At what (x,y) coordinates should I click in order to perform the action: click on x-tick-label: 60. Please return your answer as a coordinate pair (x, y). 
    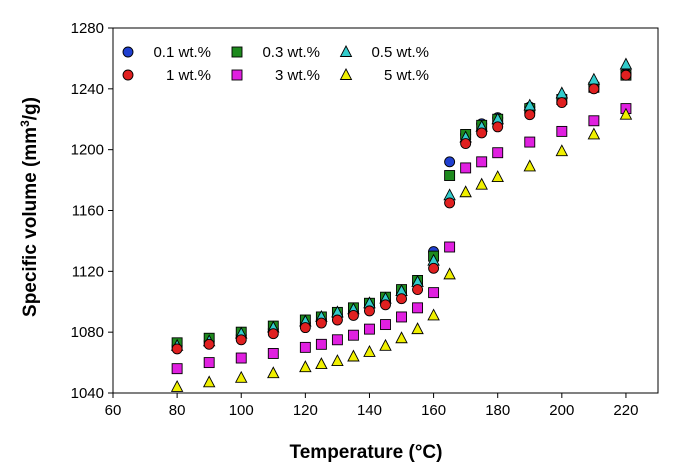
    Looking at the image, I should click on (113, 410).